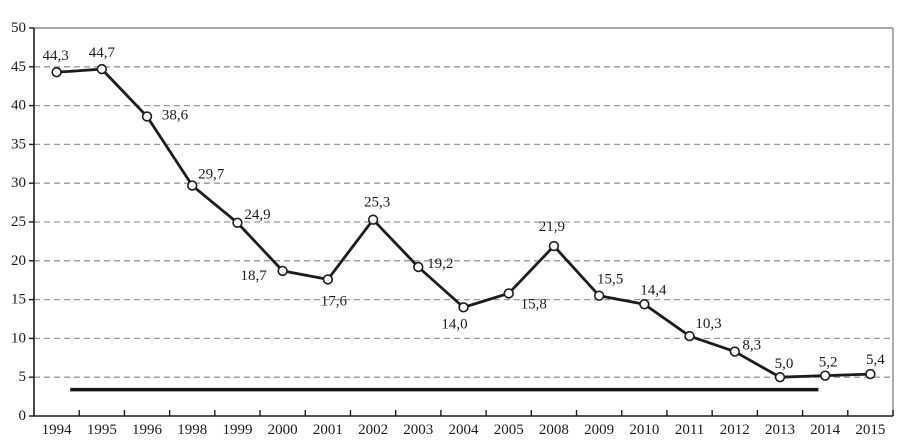  What do you see at coordinates (237, 430) in the screenshot?
I see `x-tick-label: 1999` at bounding box center [237, 430].